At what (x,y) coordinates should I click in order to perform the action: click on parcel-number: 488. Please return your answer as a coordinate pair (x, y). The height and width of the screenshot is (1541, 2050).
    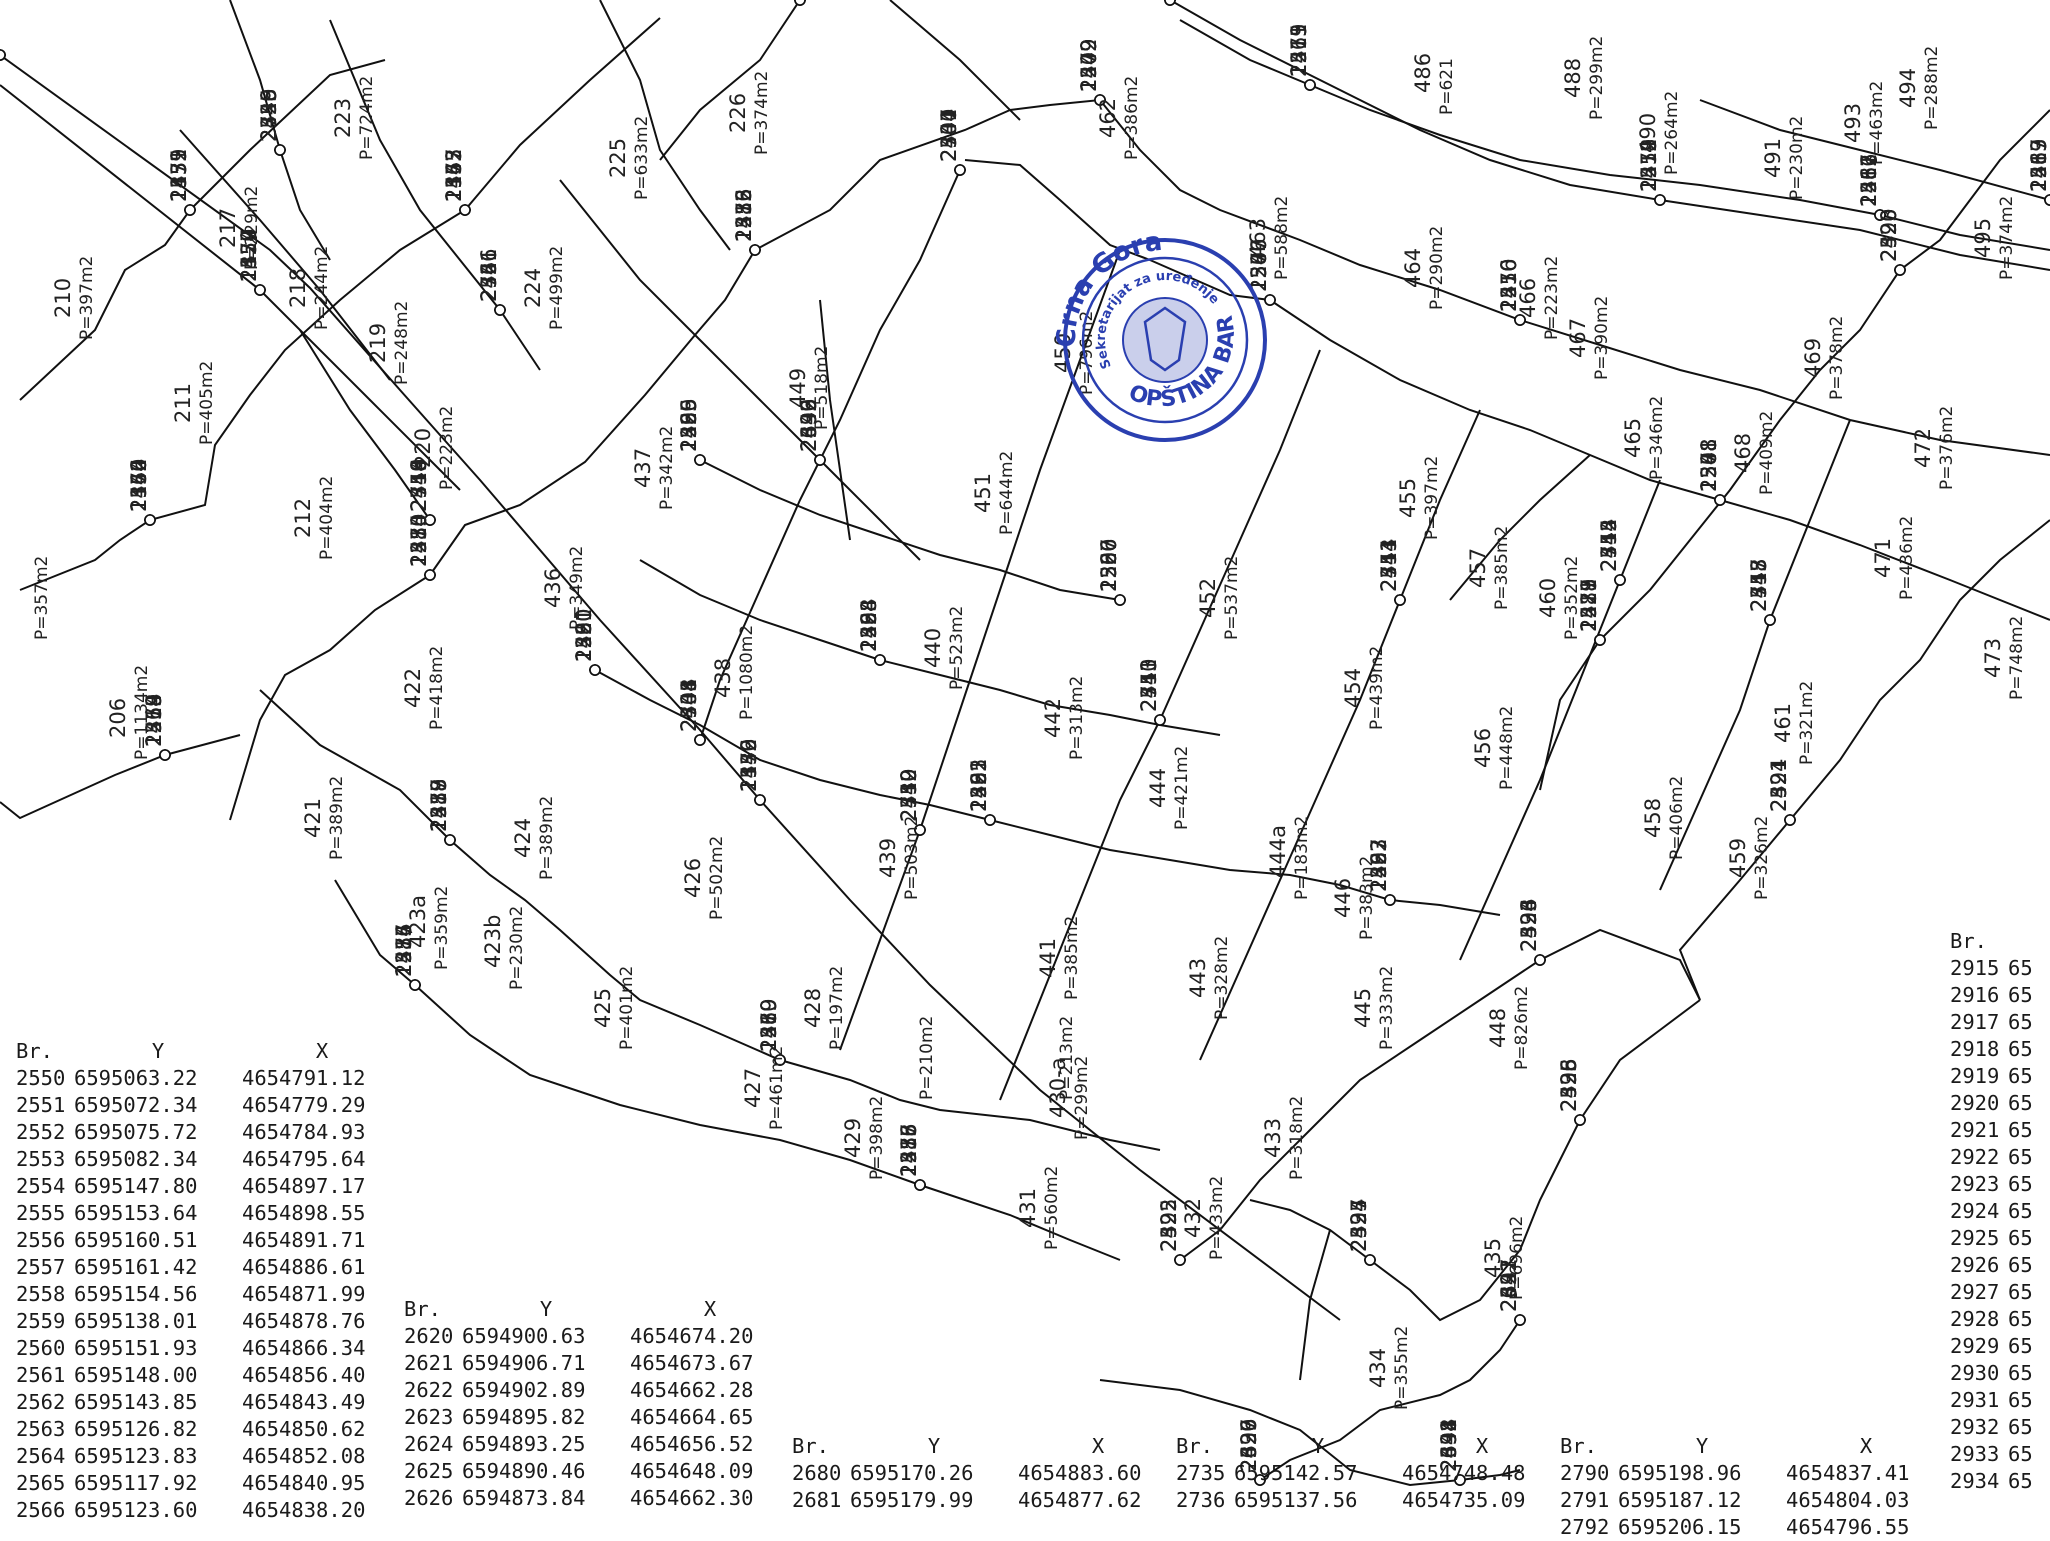
    Looking at the image, I should click on (1573, 78).